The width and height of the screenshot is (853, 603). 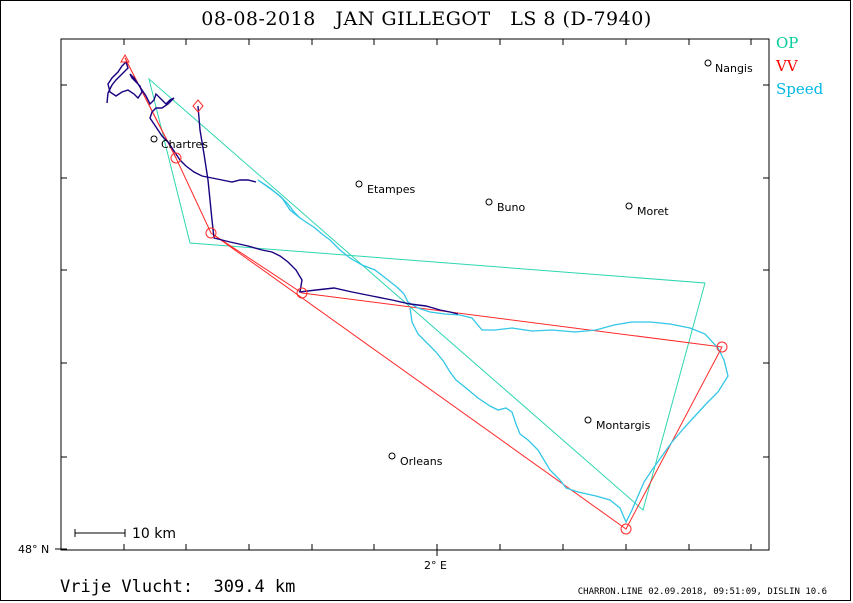 What do you see at coordinates (258, 19) in the screenshot?
I see `flight-date: 08-08-2018` at bounding box center [258, 19].